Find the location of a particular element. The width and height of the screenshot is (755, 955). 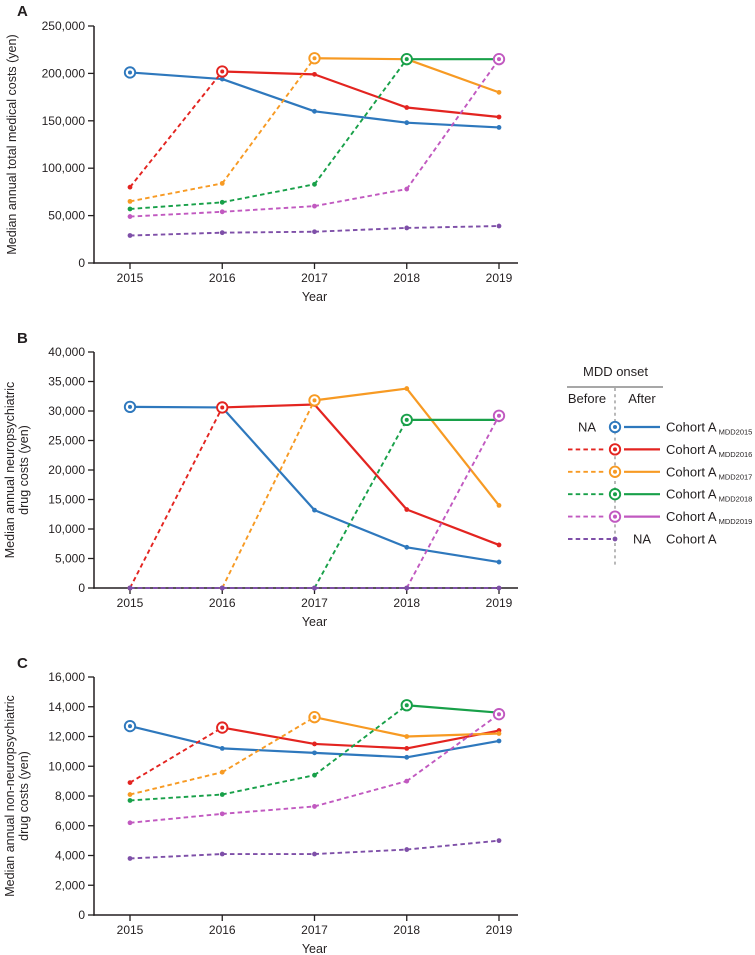

y-axis-title: Median annual total medical costs (yen) is located at coordinates (12, 144).